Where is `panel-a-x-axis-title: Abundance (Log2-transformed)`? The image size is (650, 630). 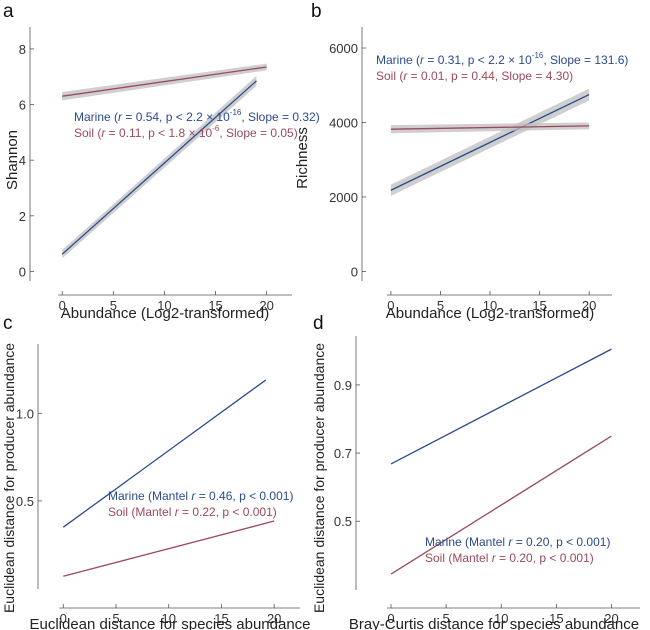
panel-a-x-axis-title: Abundance (Log2-transformed) is located at coordinates (165, 313).